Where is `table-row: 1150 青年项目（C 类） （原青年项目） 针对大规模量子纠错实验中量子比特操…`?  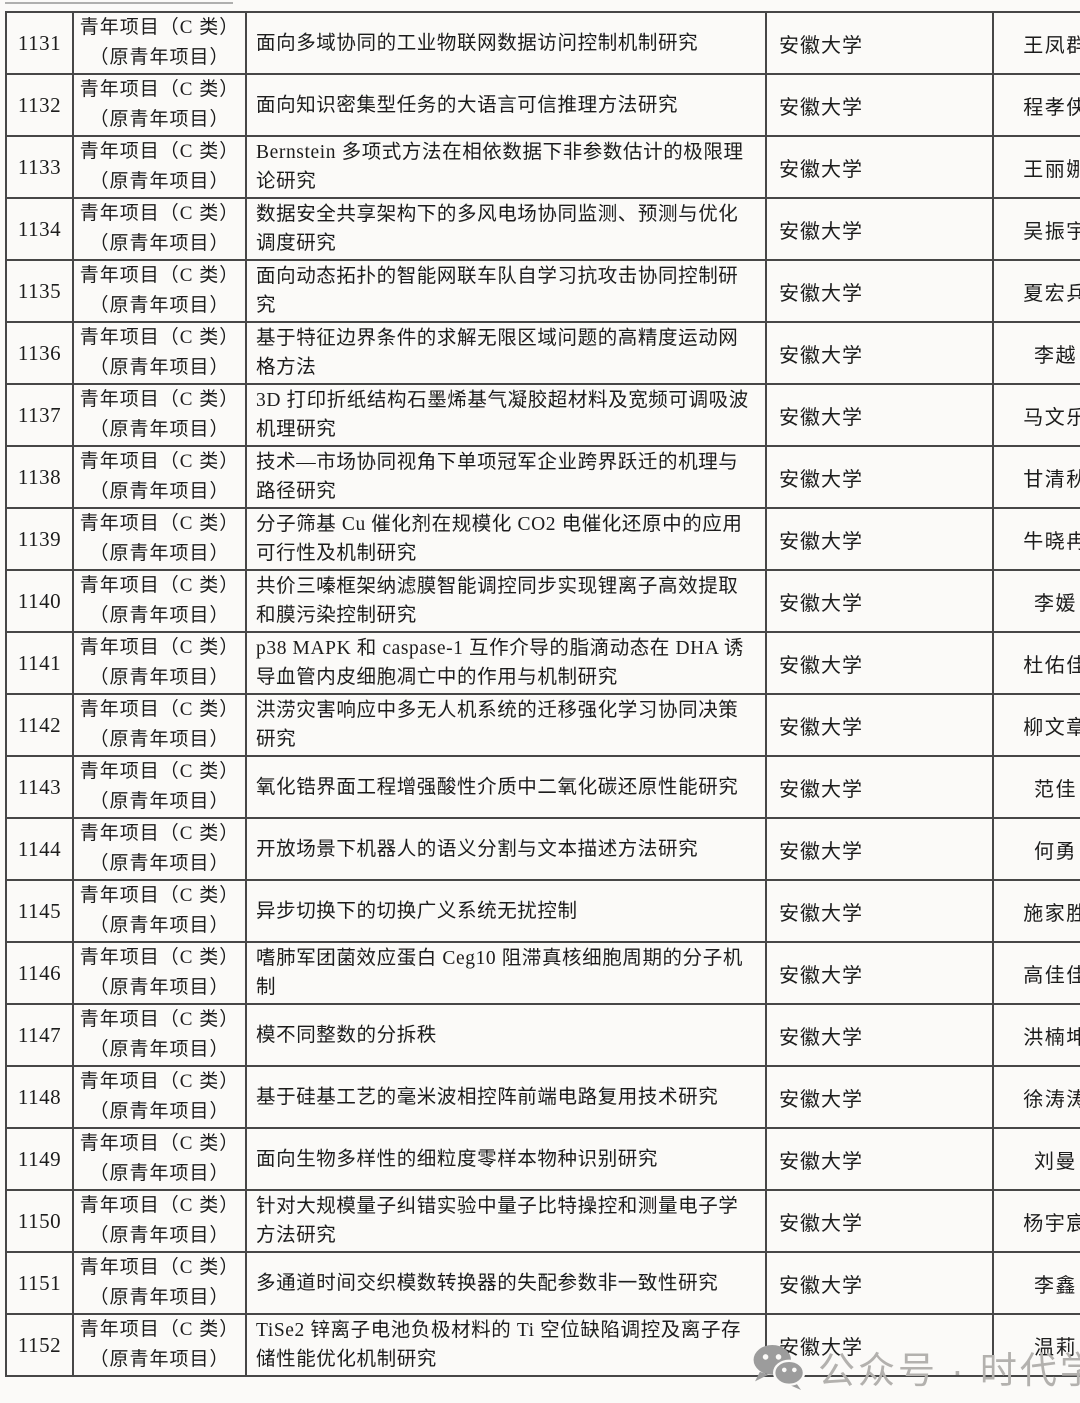 table-row: 1150 青年项目（C 类） （原青年项目） 针对大规模量子纠错实验中量子比特操… is located at coordinates (542, 1221).